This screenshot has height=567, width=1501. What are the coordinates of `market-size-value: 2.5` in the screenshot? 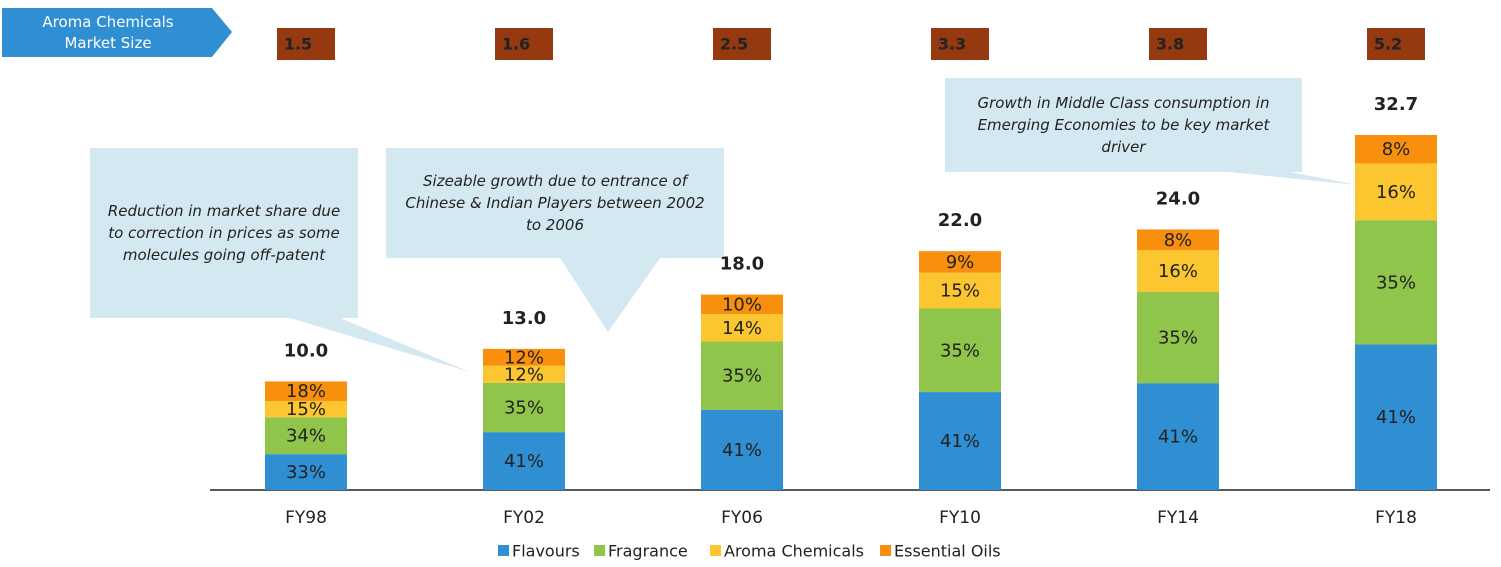 It's located at (734, 44).